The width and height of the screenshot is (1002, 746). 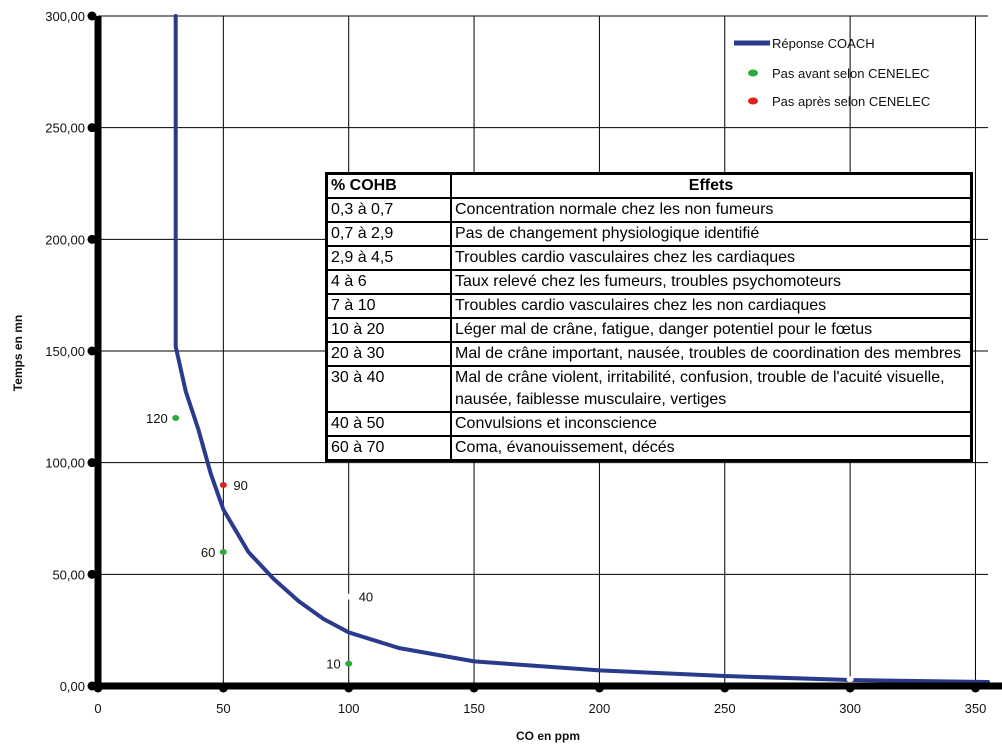 What do you see at coordinates (388, 448) in the screenshot?
I see `cohb-cell: 60 à 70` at bounding box center [388, 448].